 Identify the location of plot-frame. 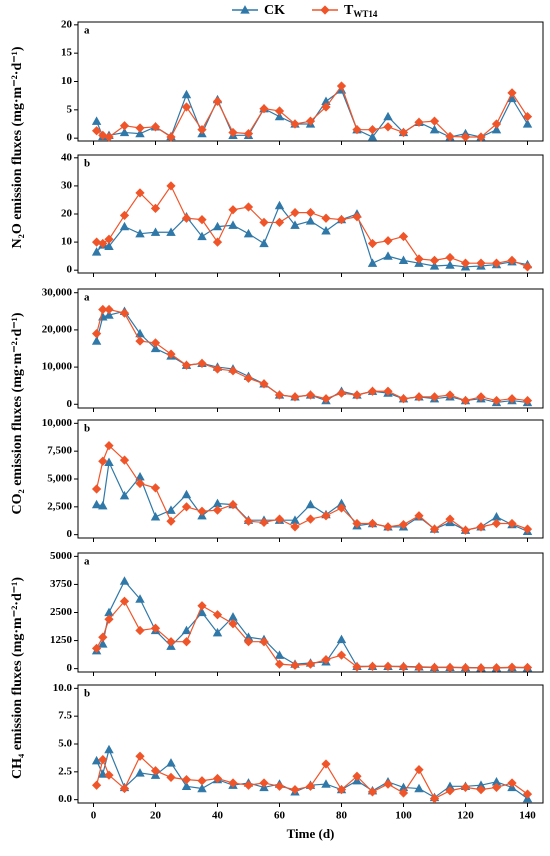
(310, 612).